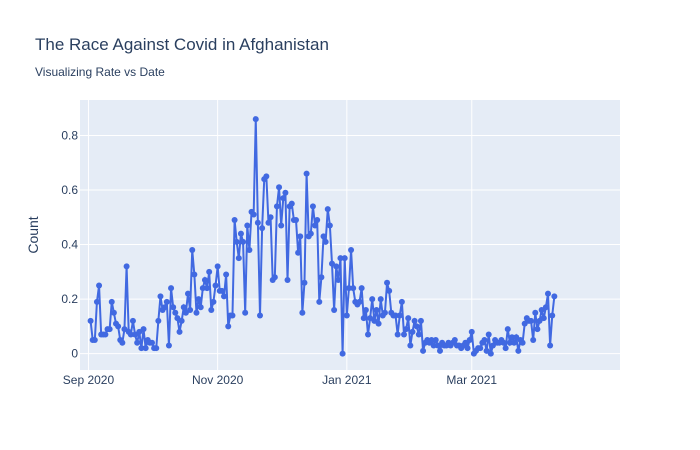 This screenshot has width=700, height=450. I want to click on y-tick-label: 0.2, so click(69, 299).